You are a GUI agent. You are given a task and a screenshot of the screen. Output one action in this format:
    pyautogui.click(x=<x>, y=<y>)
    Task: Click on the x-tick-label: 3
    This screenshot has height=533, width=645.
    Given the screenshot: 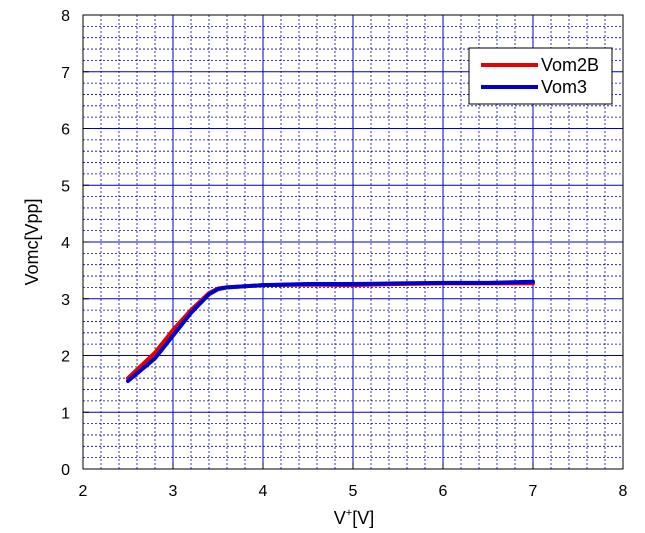 What is the action you would take?
    pyautogui.click(x=173, y=491)
    